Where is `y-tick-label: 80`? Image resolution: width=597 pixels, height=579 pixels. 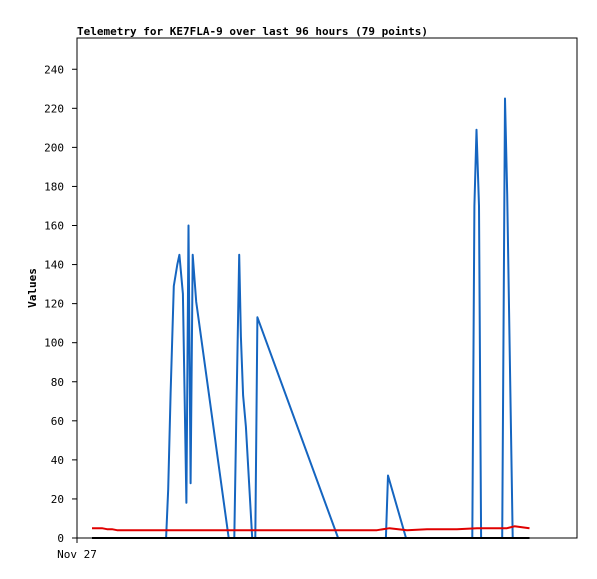
y-tick-label: 80 is located at coordinates (57, 382).